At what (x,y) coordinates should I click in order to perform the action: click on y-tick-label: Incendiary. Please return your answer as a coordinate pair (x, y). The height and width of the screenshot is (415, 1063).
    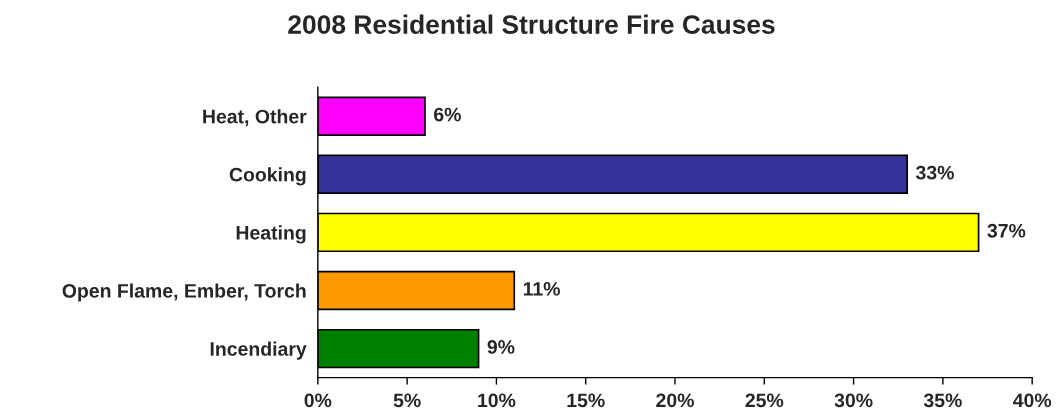
    Looking at the image, I should click on (258, 350).